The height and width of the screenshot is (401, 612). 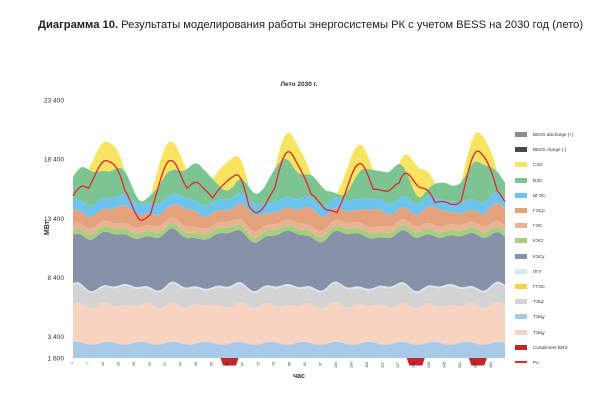 I want to click on legend-item: мГЭС, so click(x=562, y=195).